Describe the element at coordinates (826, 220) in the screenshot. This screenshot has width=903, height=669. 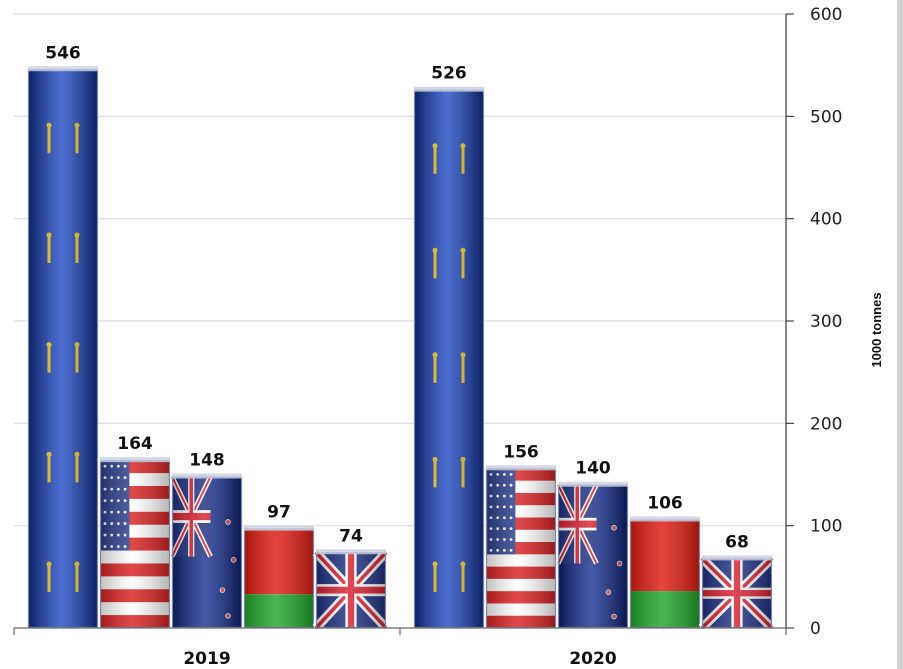
I see `y-tick-label: 400` at that location.